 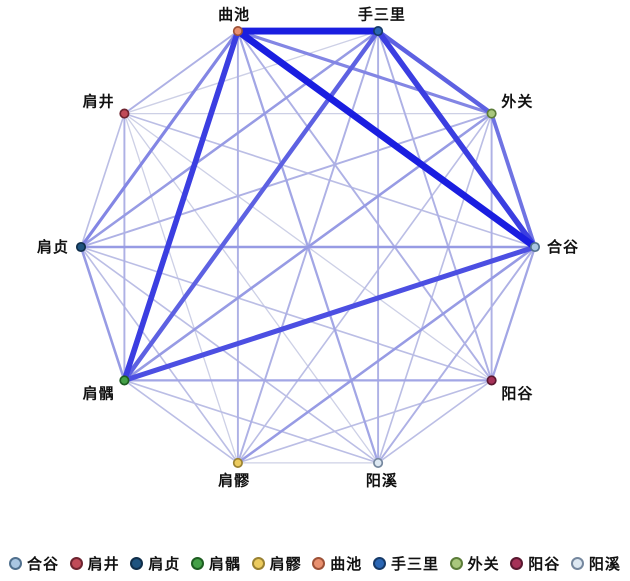 I want to click on graph-node-label: 曲池, so click(x=234, y=15).